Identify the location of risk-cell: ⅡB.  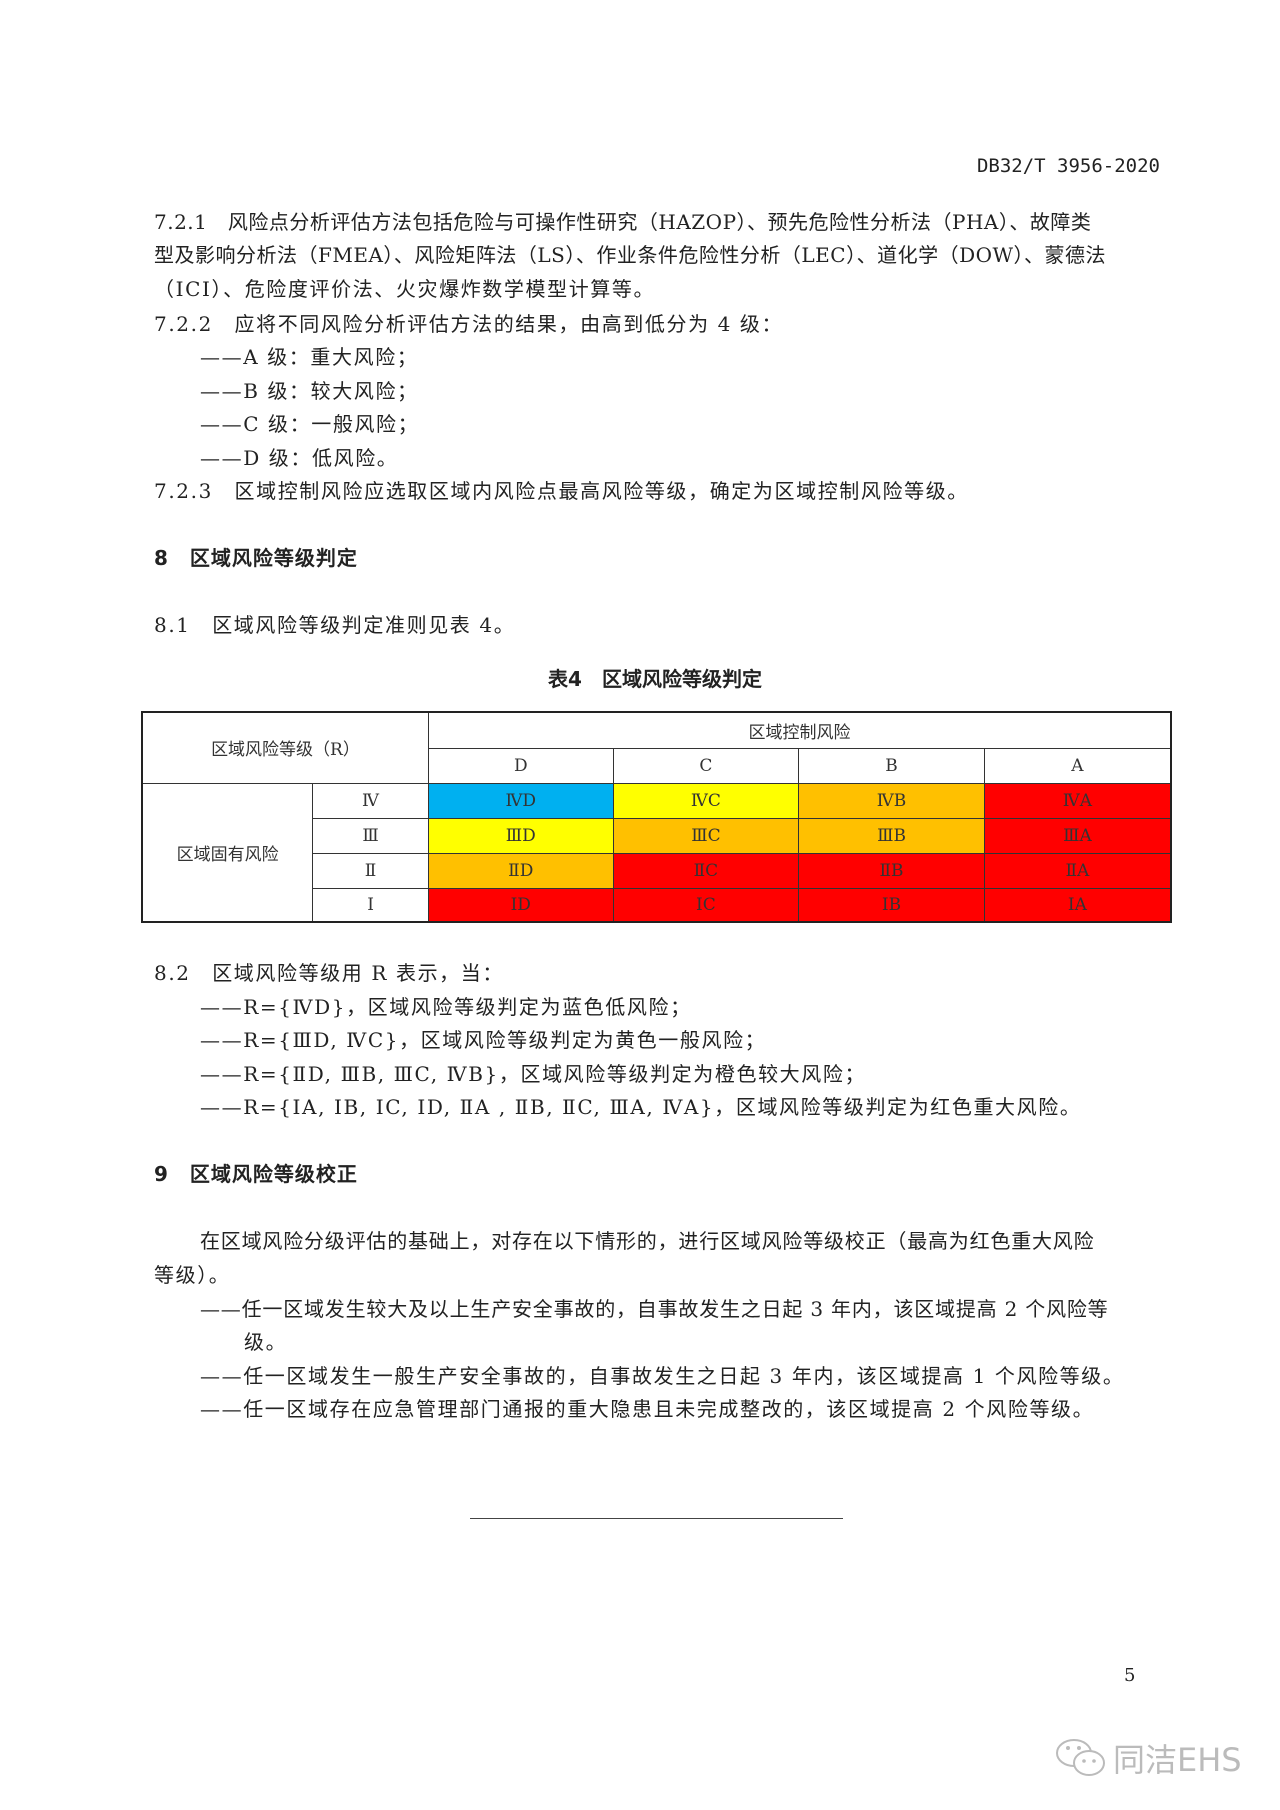
(891, 870).